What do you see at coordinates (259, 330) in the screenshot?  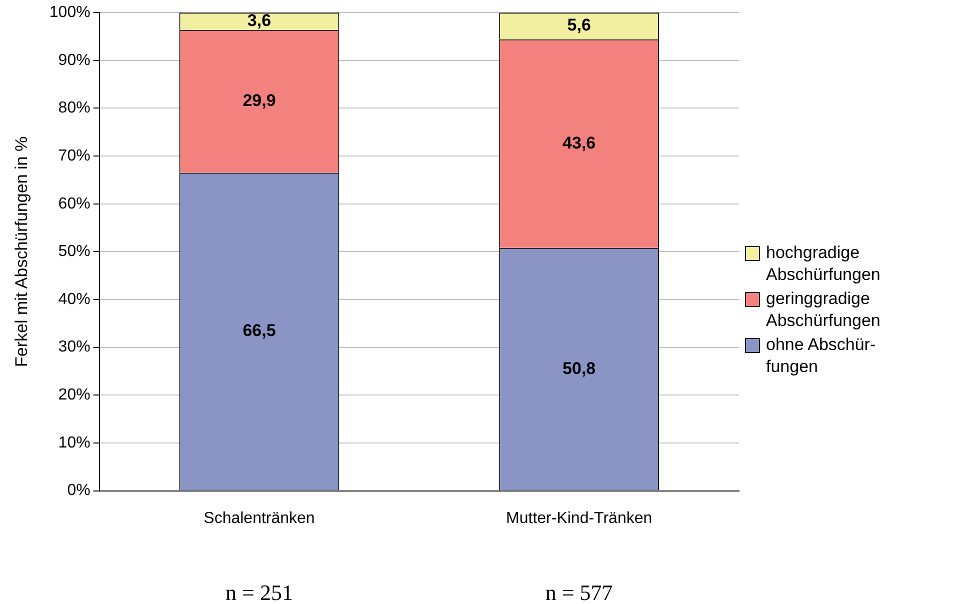 I see `data-label: 66,5` at bounding box center [259, 330].